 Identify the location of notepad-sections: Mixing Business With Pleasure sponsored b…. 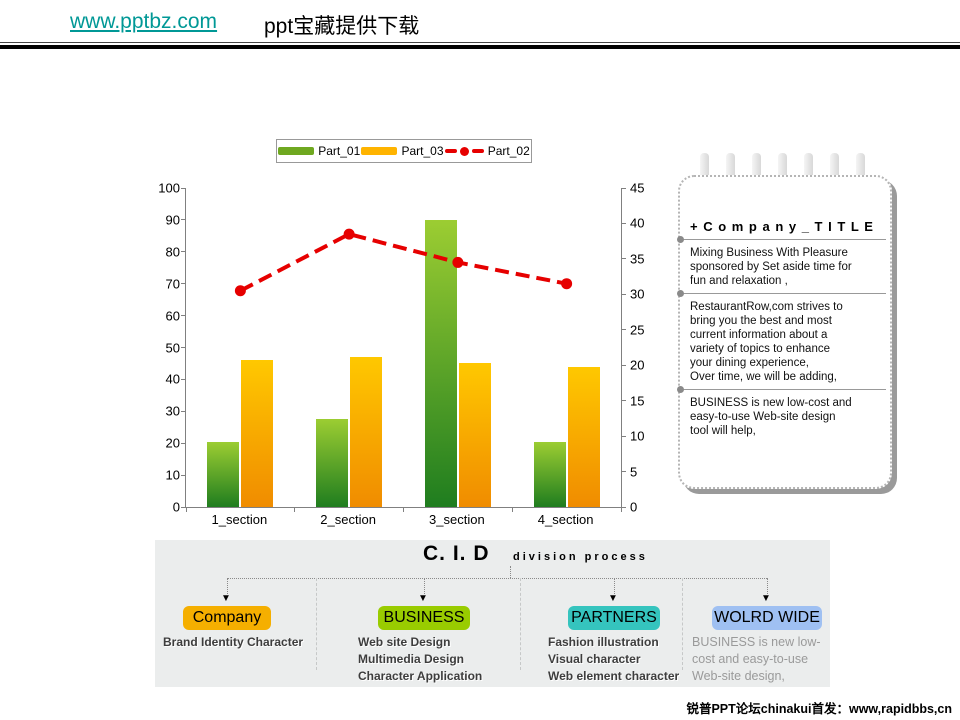
(781, 337).